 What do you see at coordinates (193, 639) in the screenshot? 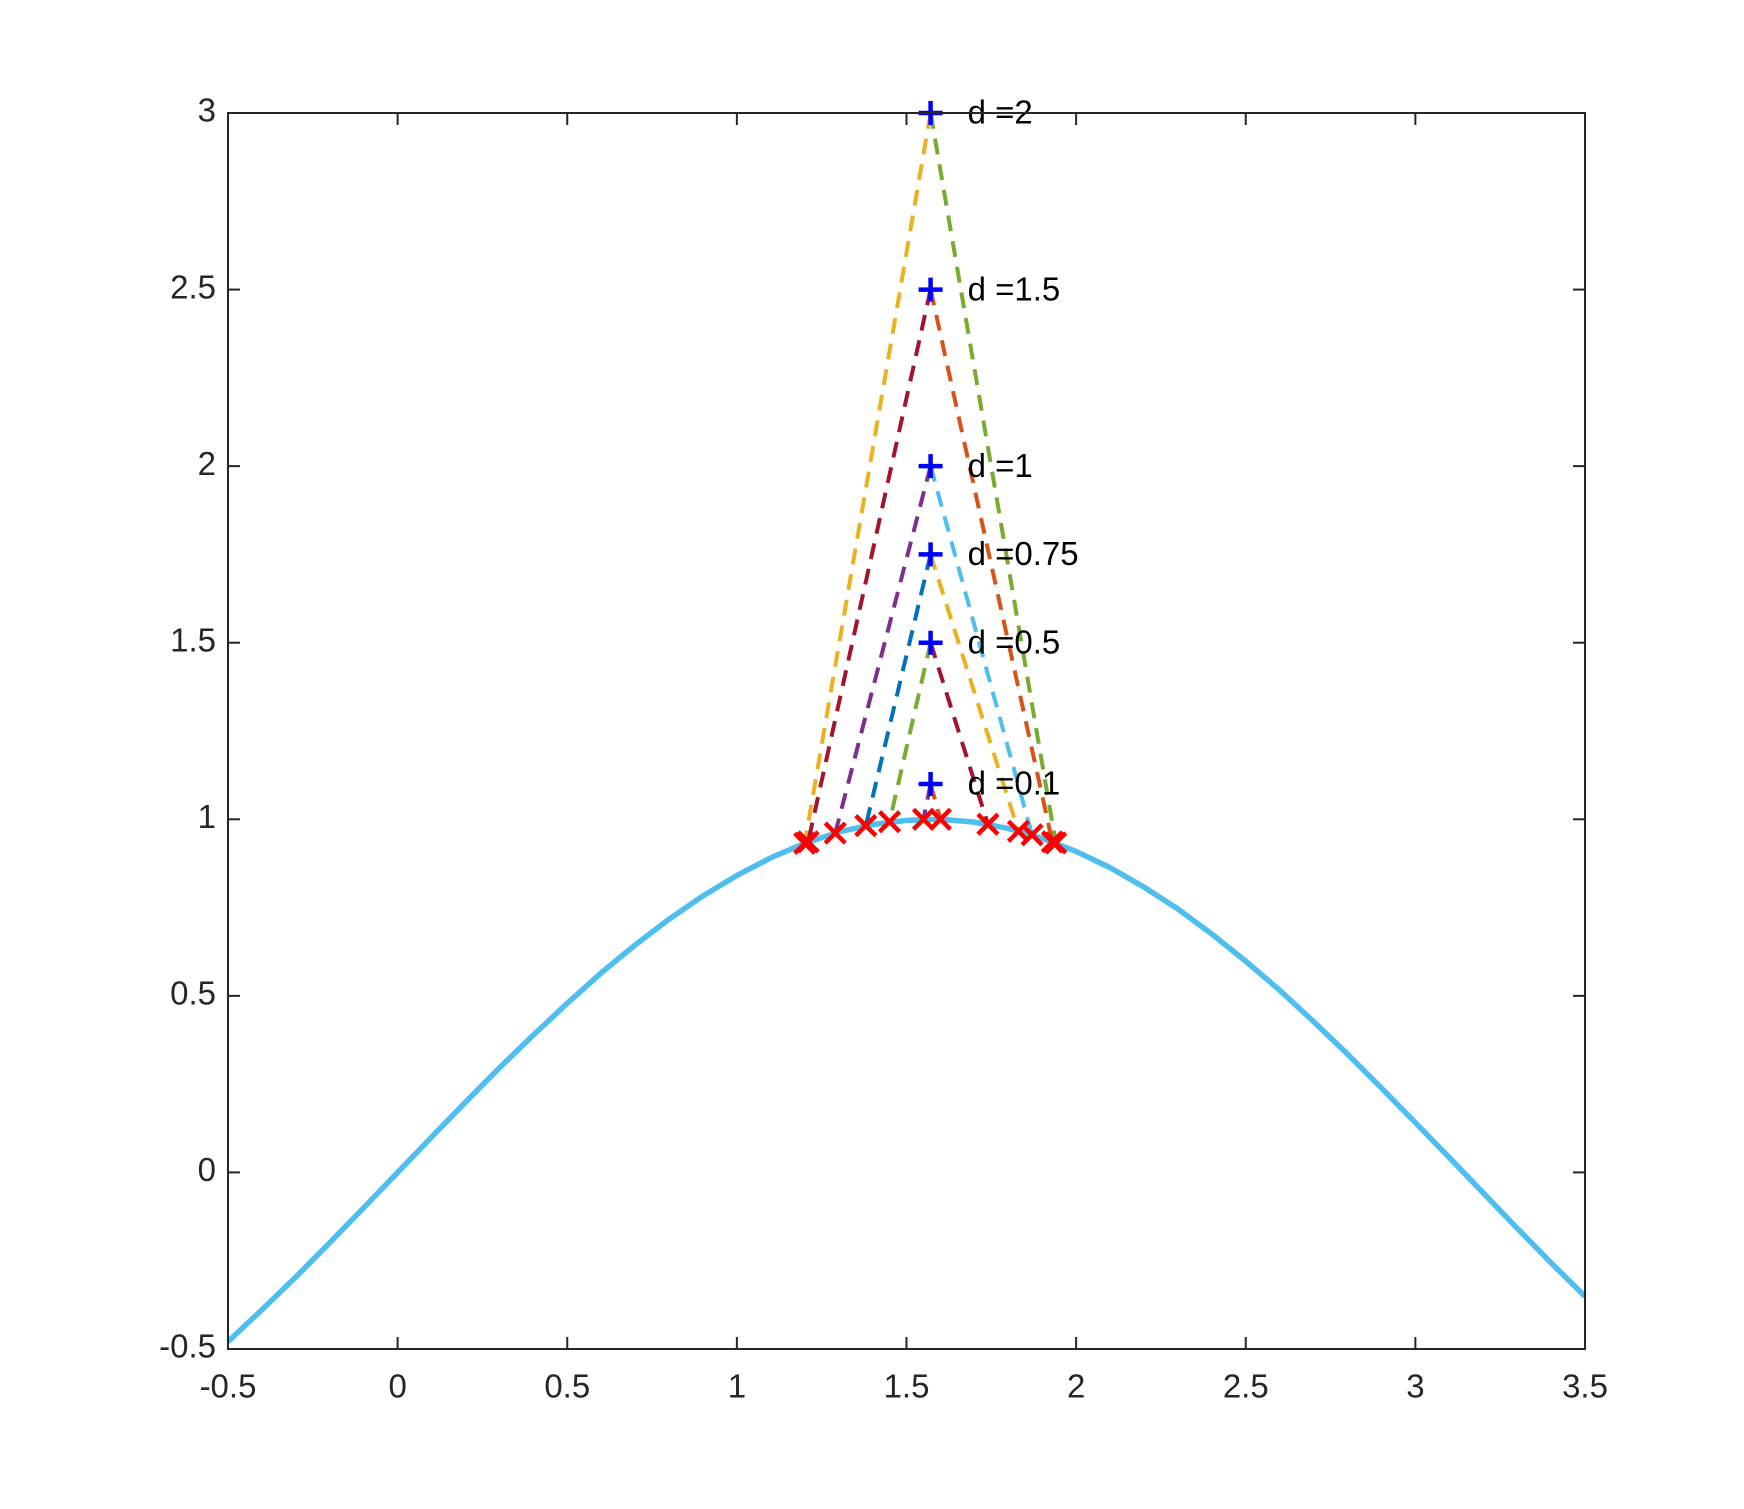
I see `y-tick-label: 1.5` at bounding box center [193, 639].